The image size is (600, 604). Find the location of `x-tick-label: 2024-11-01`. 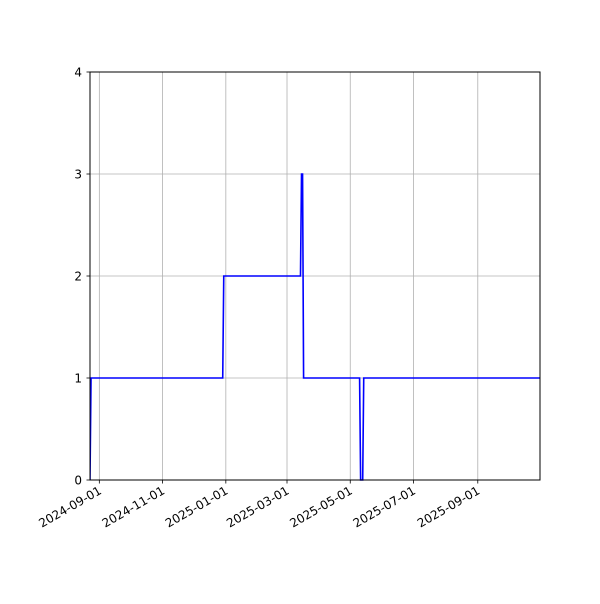

x-tick-label: 2024-11-01 is located at coordinates (133, 506).